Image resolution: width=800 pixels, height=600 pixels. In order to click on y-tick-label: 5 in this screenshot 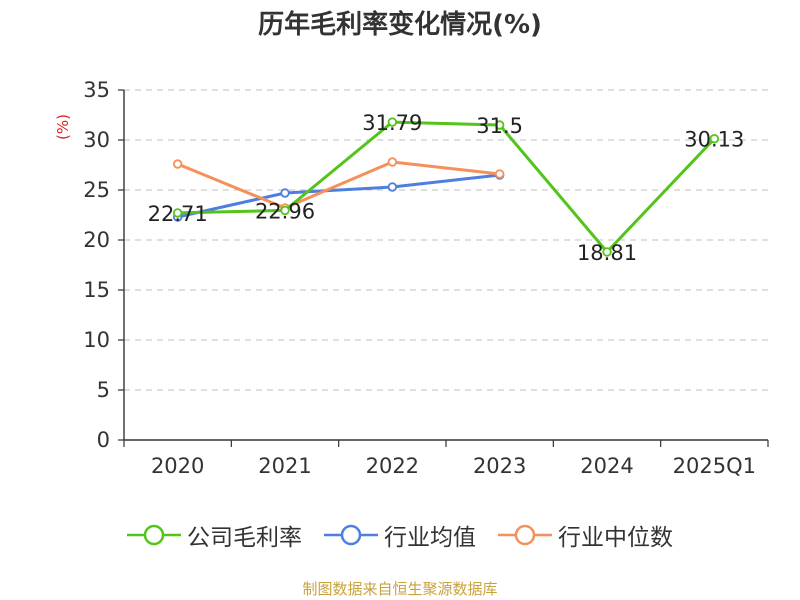, I will do `click(103, 390)`.